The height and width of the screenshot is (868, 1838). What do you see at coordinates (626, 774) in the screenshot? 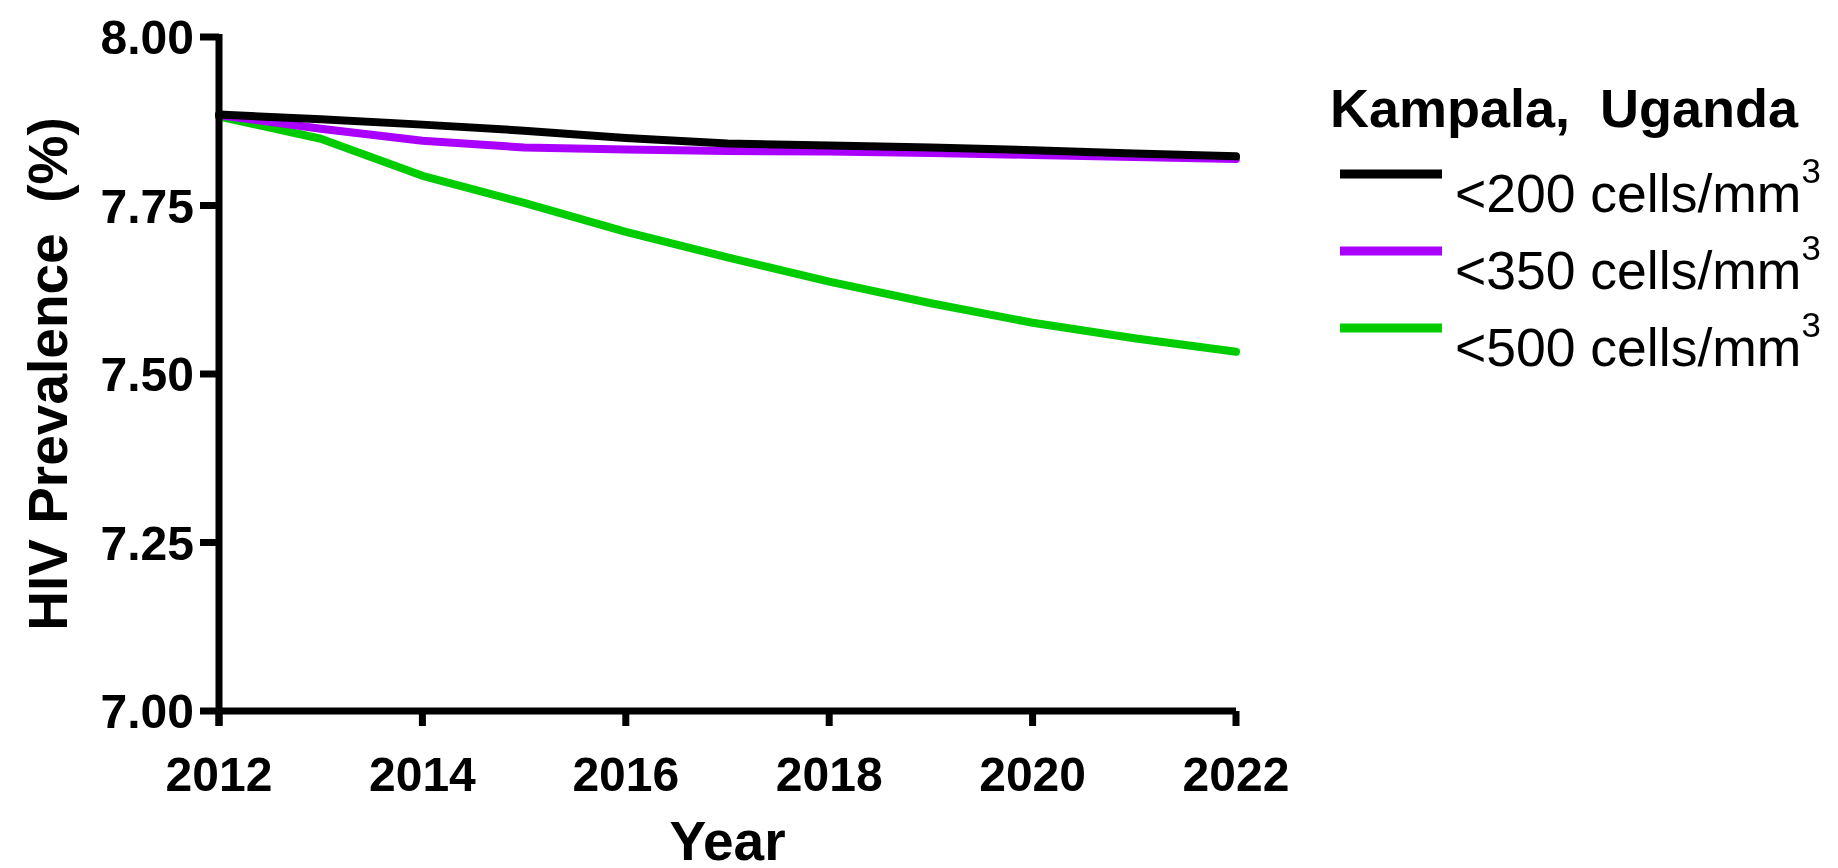
I see `x-tick-label: 2016` at bounding box center [626, 774].